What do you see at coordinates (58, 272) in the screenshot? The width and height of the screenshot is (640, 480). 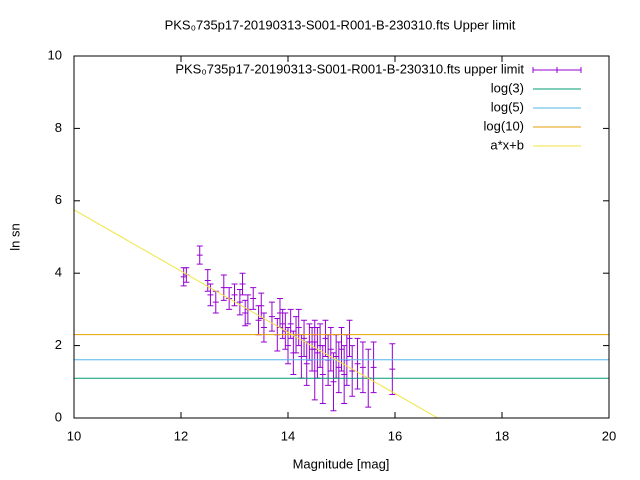 I see `y-tick-label: 4` at bounding box center [58, 272].